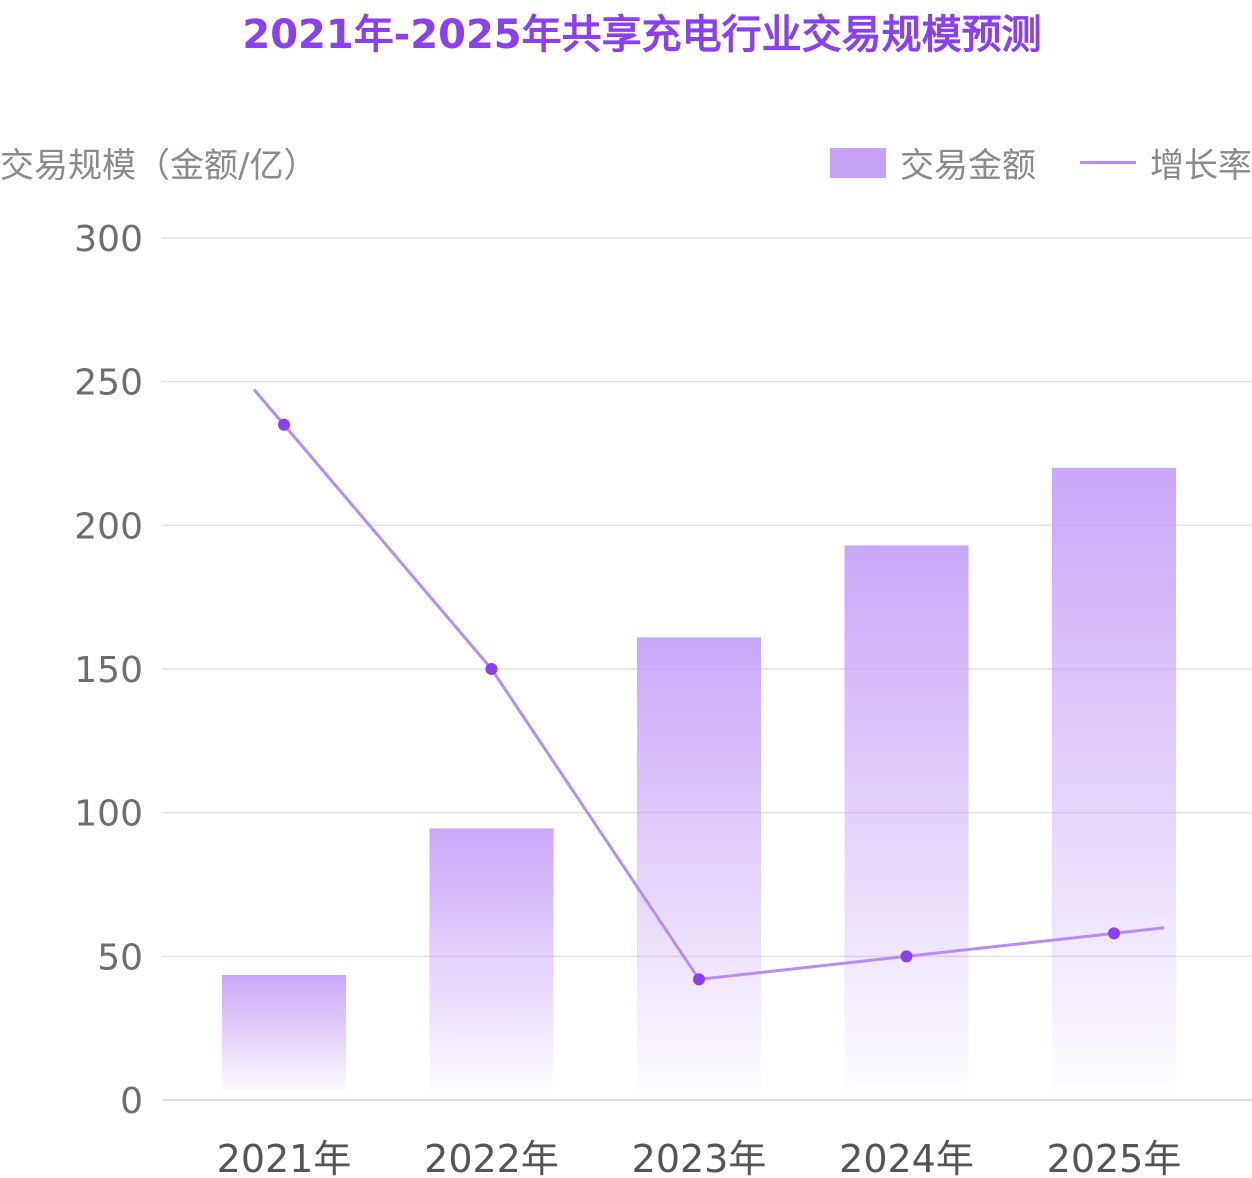 Image resolution: width=1252 pixels, height=1178 pixels. Describe the element at coordinates (1114, 1157) in the screenshot. I see `x-tick-label: 2025年` at that location.